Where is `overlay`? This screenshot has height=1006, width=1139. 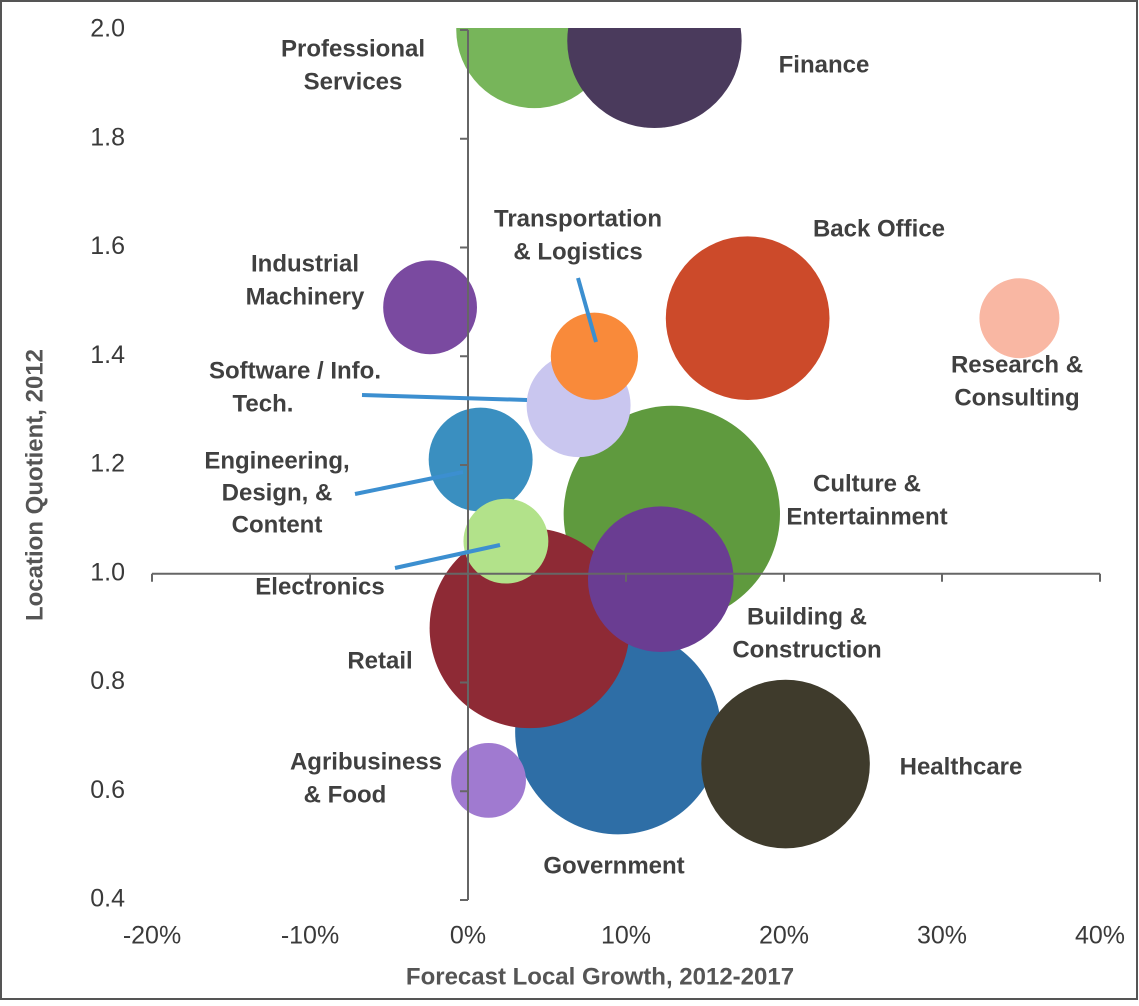 overlay is located at coordinates (476, 423).